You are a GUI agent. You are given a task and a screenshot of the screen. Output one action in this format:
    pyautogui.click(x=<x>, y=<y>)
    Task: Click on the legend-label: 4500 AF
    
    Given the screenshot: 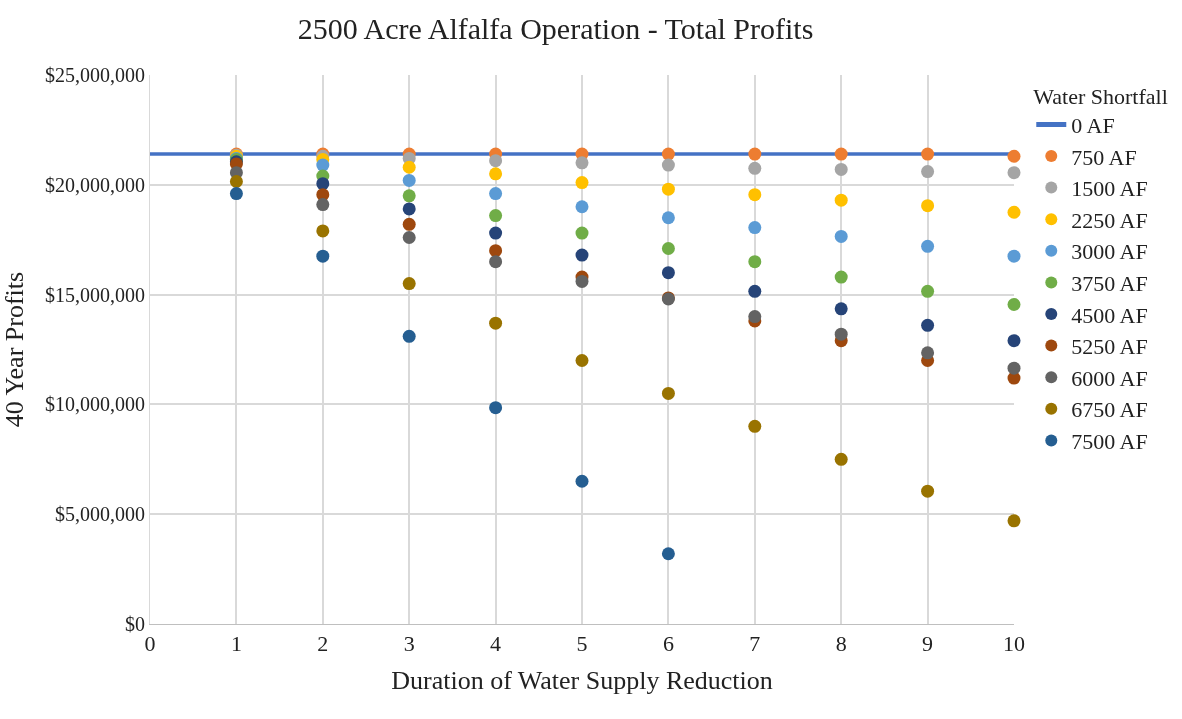 What is the action you would take?
    pyautogui.click(x=1109, y=315)
    